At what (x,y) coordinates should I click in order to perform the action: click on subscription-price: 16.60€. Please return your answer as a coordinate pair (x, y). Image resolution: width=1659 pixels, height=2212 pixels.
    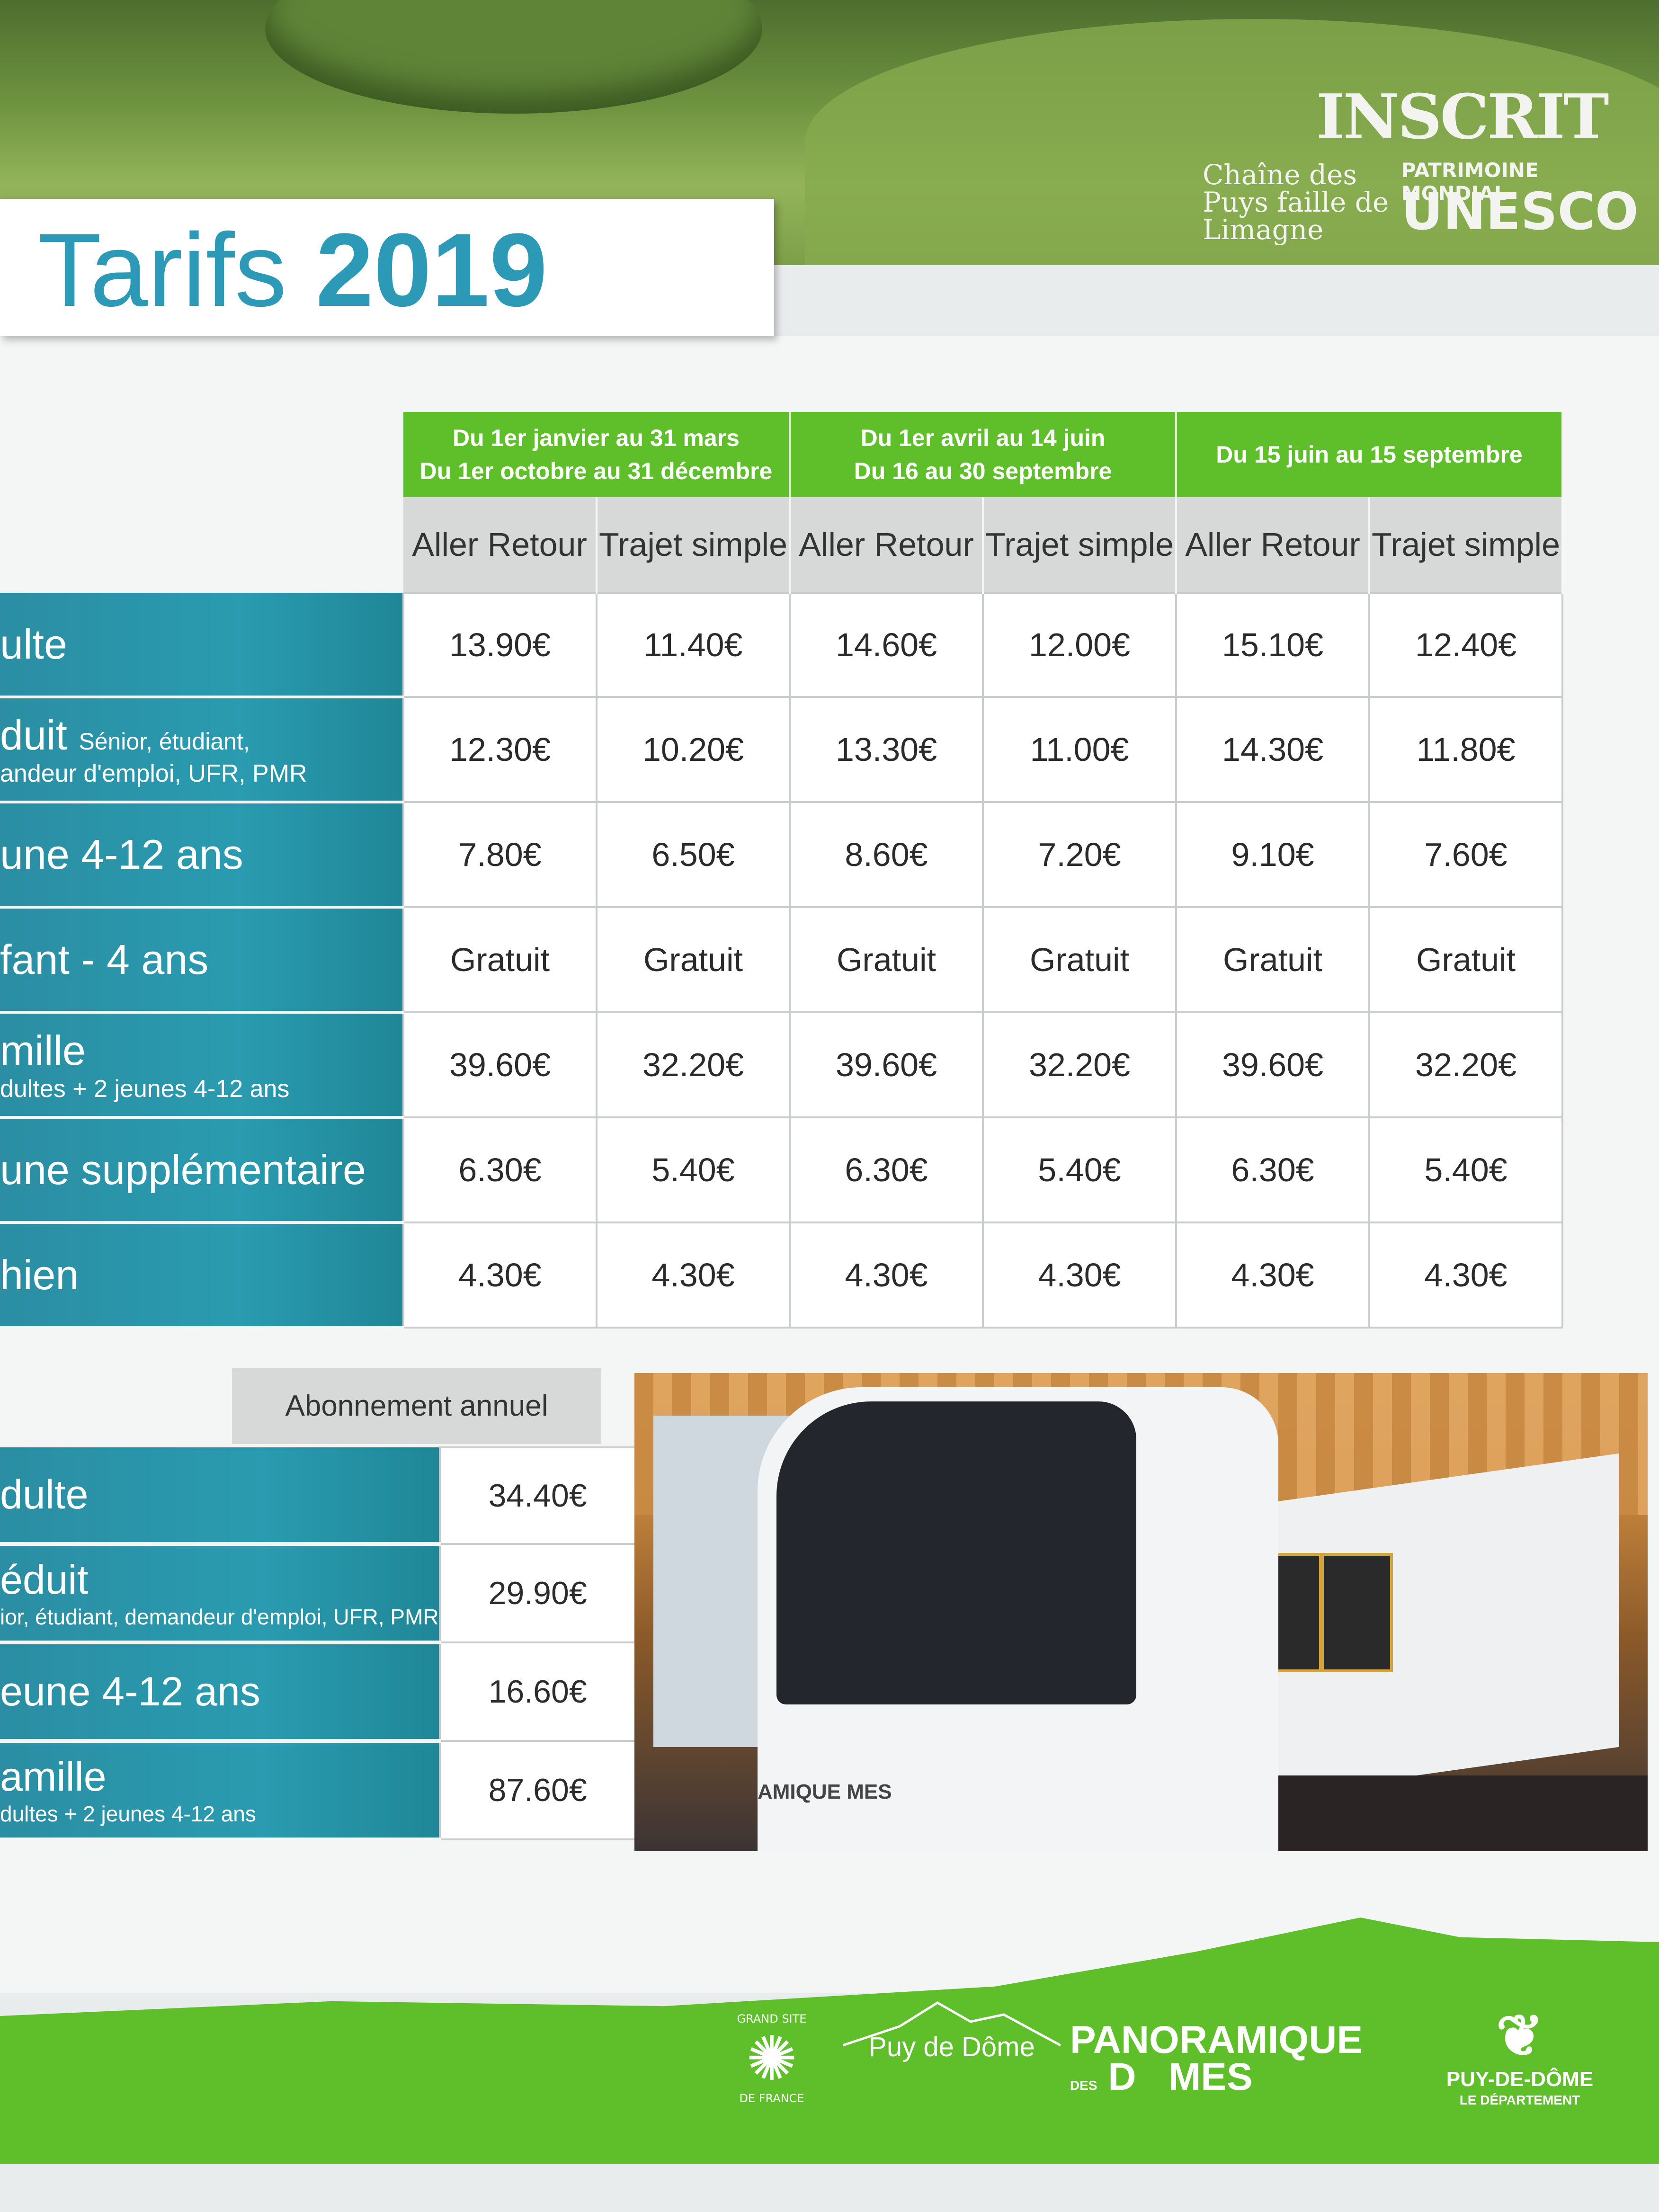
    Looking at the image, I should click on (537, 1691).